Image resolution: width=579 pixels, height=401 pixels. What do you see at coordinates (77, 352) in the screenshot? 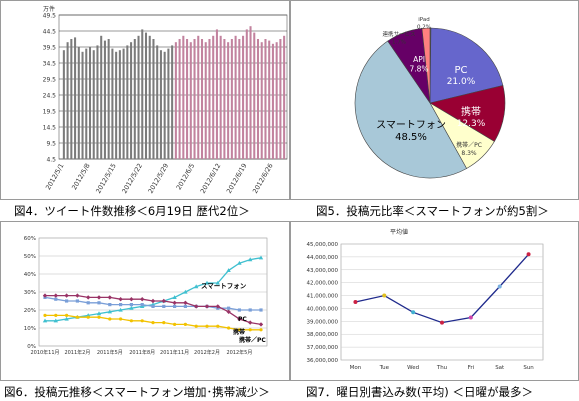
I see `x-tick-label: 2011年2月` at bounding box center [77, 352].